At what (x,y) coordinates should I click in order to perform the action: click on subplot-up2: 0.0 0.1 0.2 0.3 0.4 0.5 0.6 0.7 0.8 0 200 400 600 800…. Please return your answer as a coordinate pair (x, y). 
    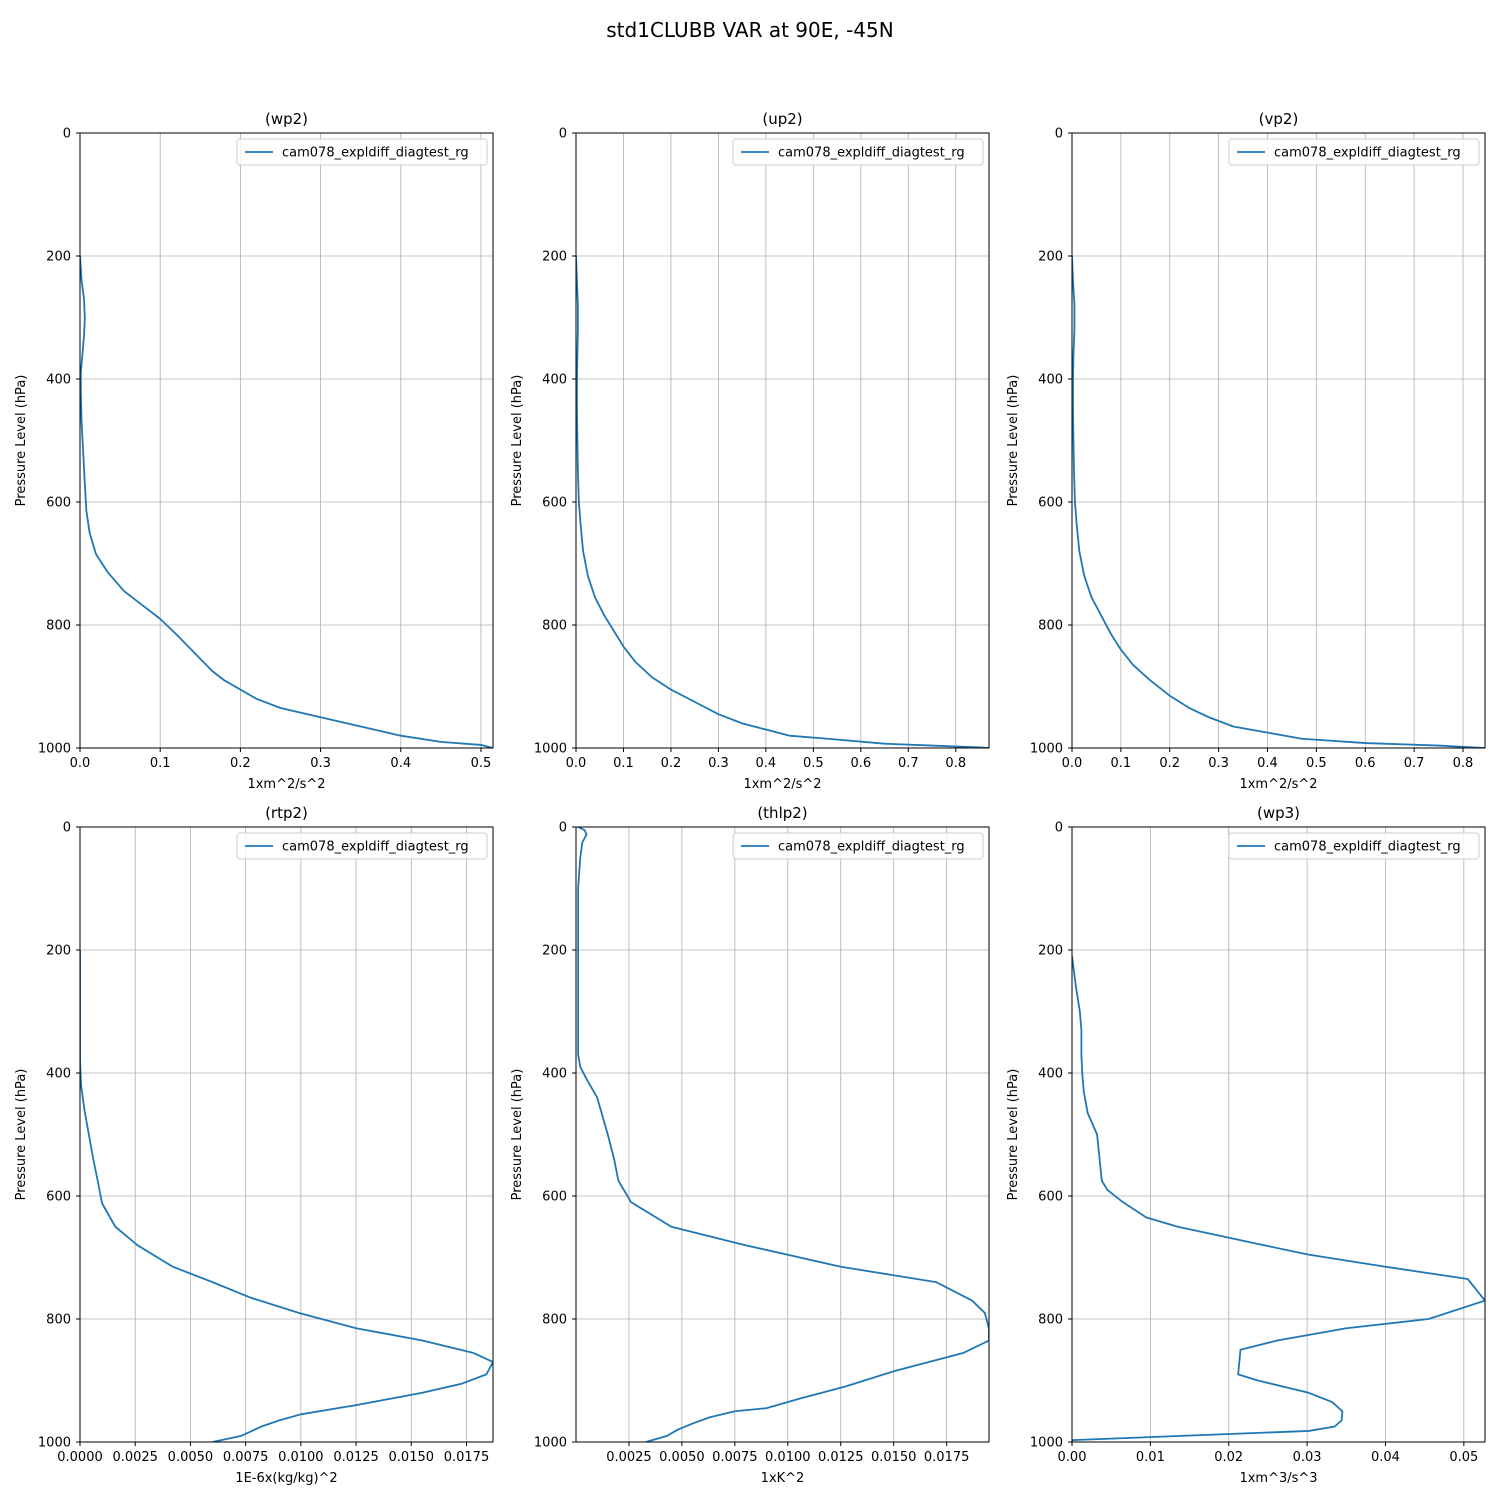
    Looking at the image, I should click on (750, 451).